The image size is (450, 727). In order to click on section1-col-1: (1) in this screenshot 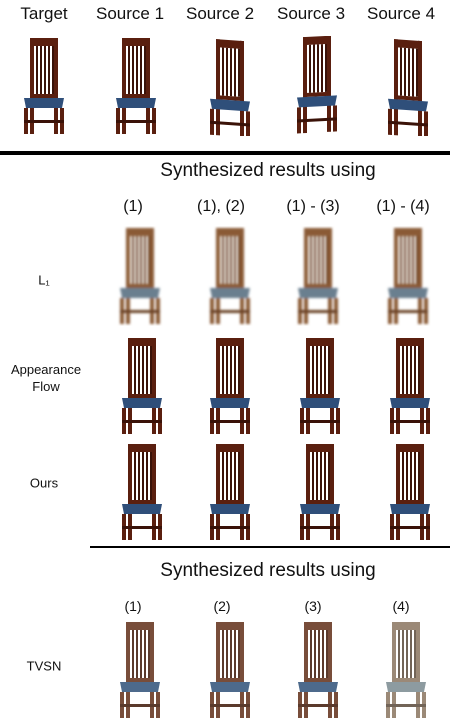, I will do `click(133, 207)`.